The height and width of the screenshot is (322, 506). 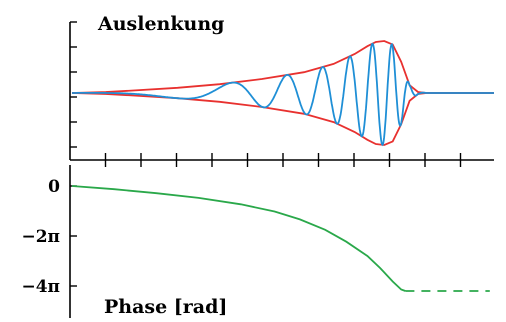 I want to click on phase-title: Phase [rad], so click(x=165, y=307).